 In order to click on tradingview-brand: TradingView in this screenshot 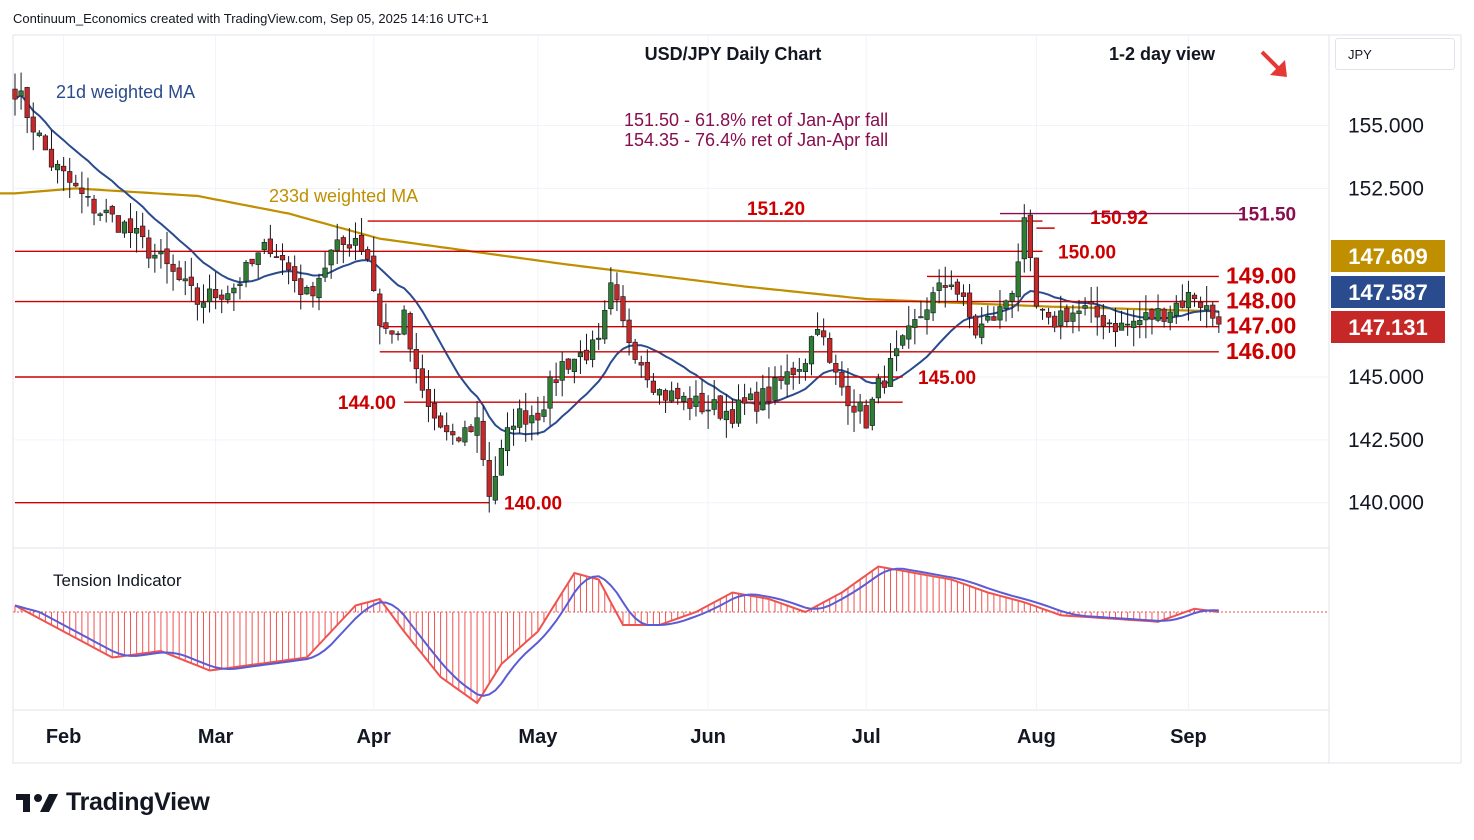, I will do `click(113, 802)`.